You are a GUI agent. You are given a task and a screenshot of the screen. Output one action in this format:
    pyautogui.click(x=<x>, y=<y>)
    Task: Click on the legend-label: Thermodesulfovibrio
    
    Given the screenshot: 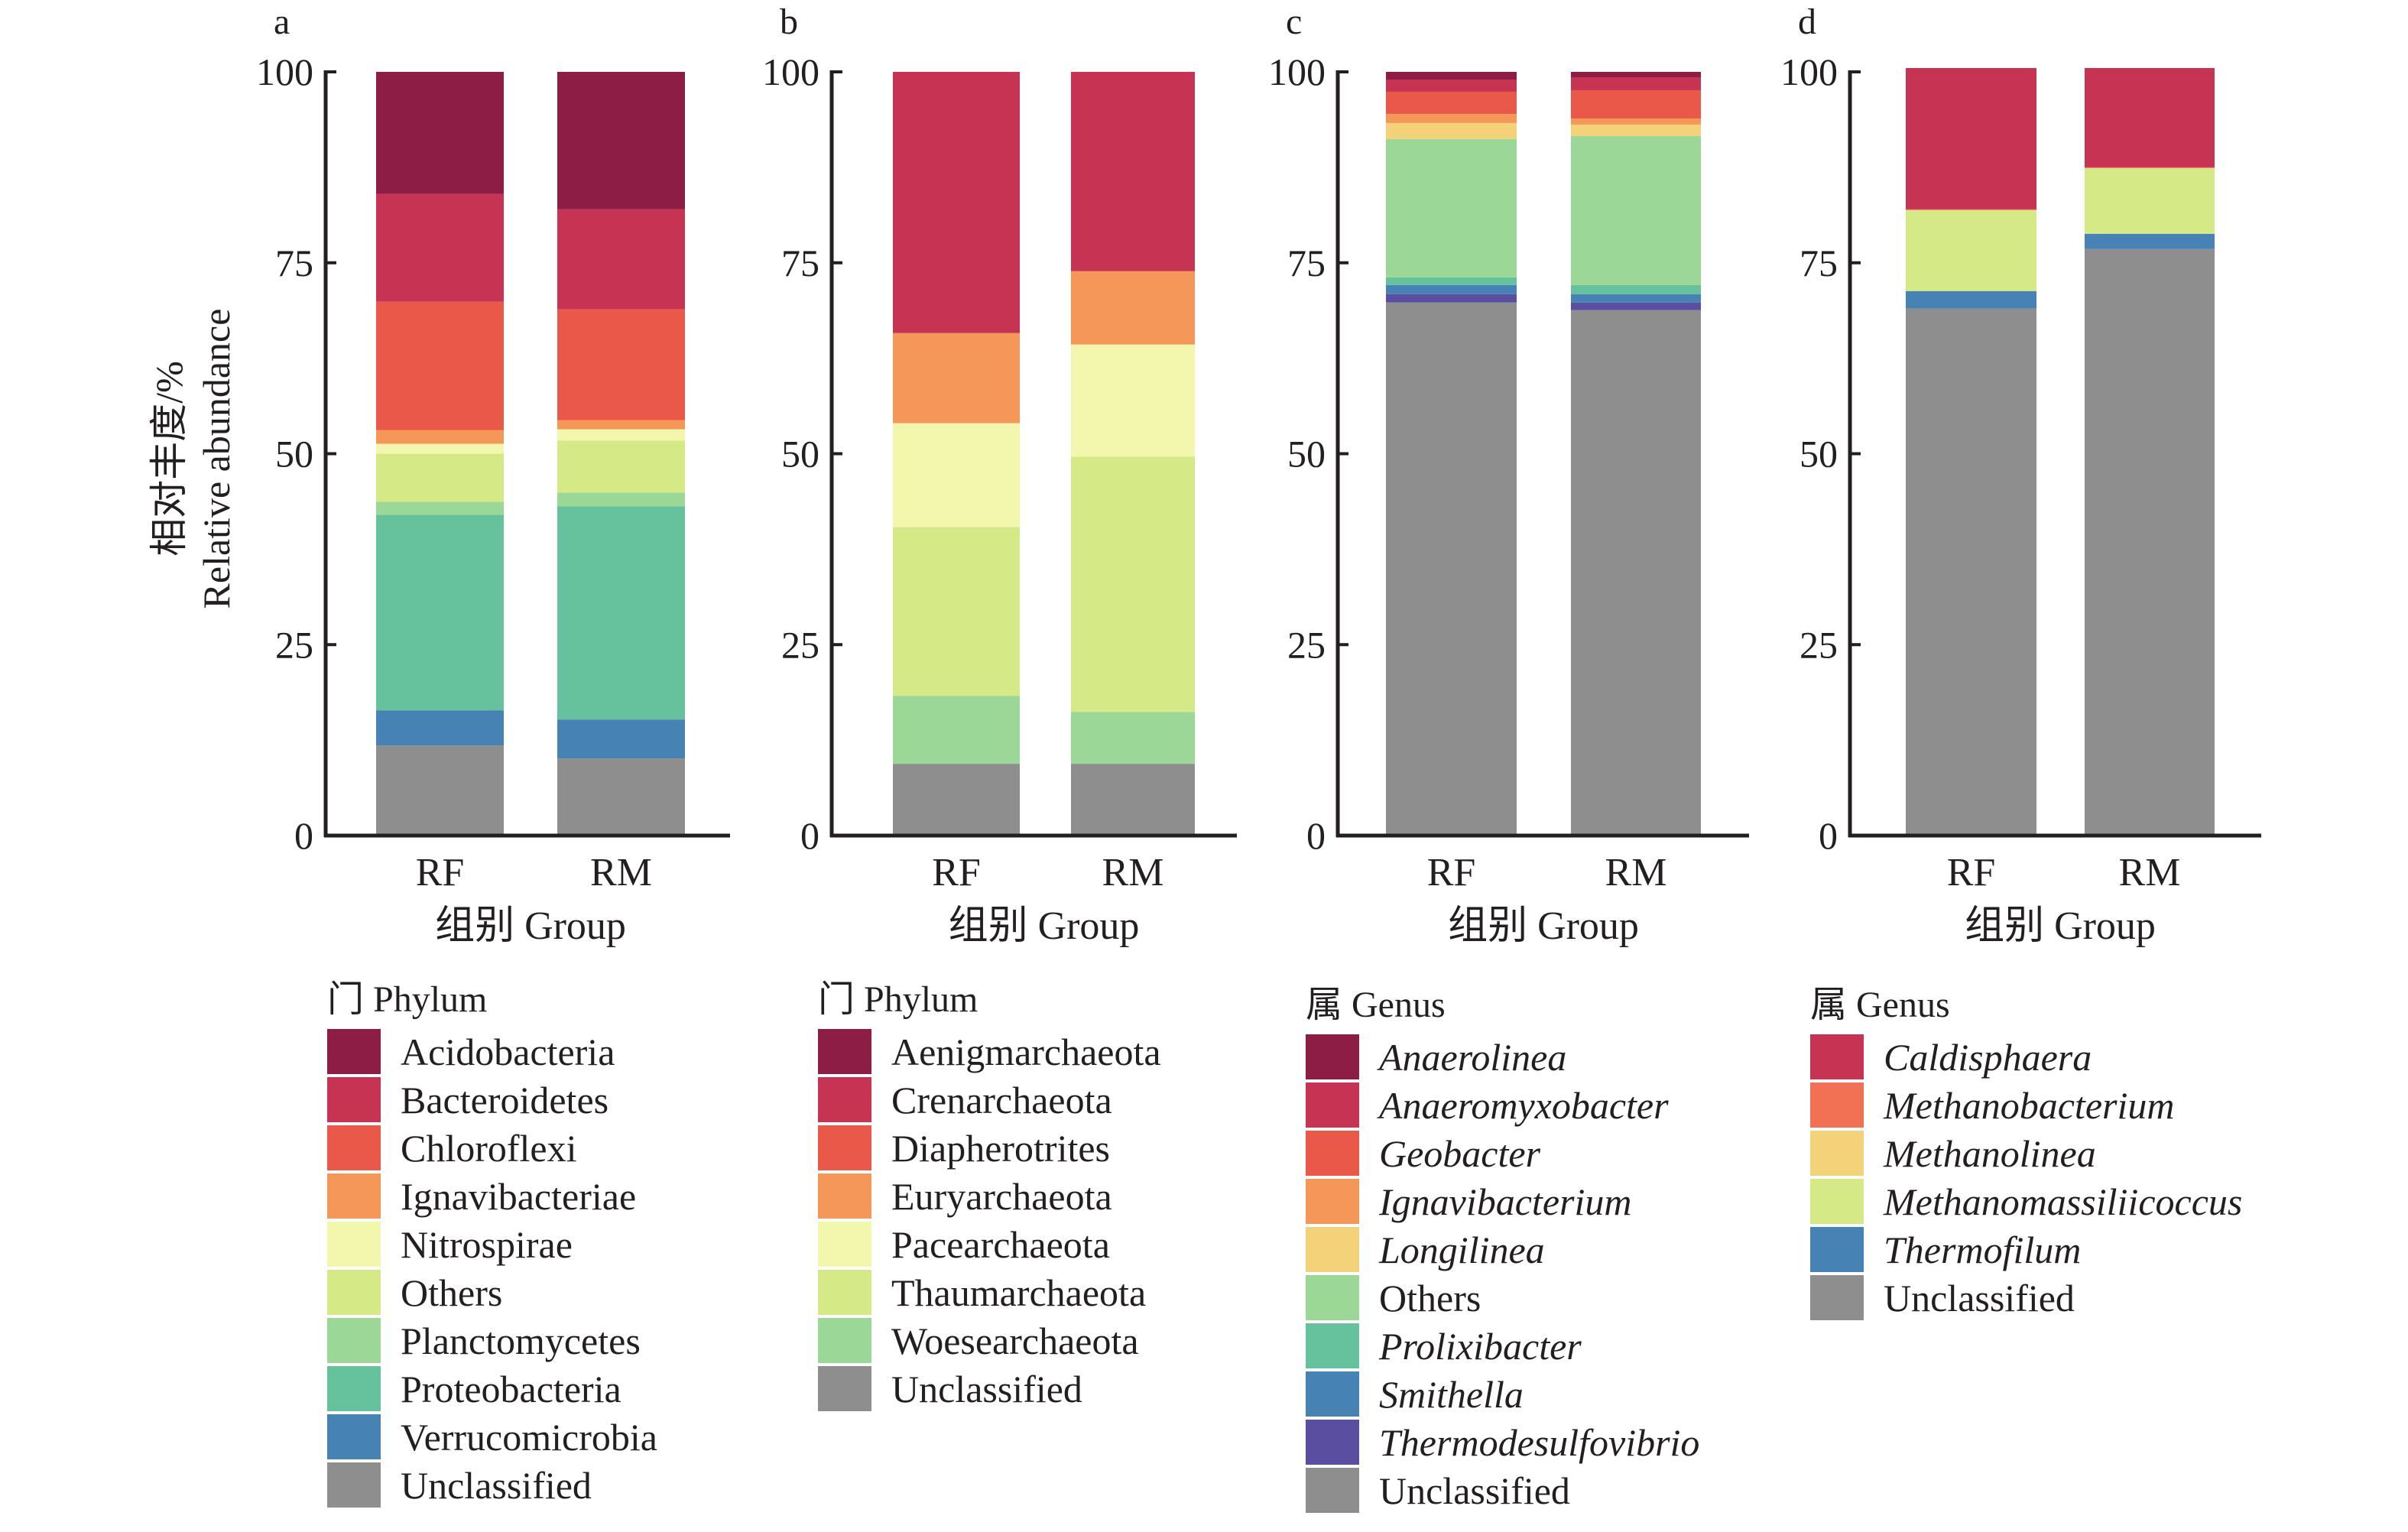 What is the action you would take?
    pyautogui.click(x=1540, y=1442)
    